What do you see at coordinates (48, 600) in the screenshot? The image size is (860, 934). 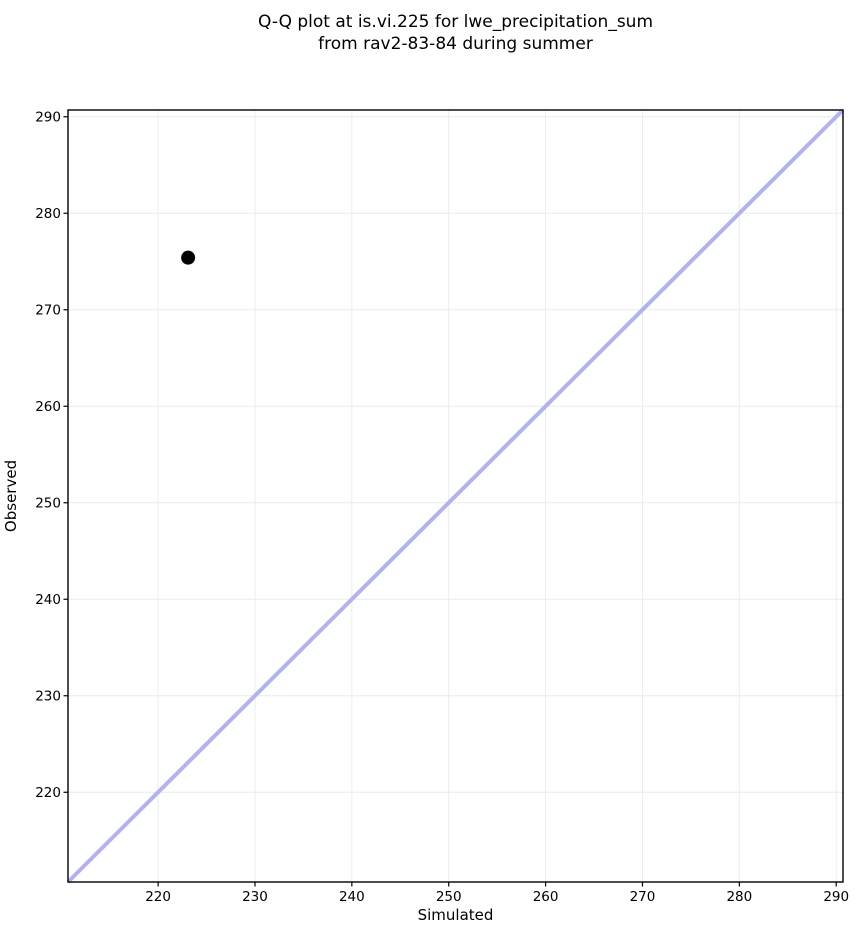 I see `y-tick-label: 240` at bounding box center [48, 600].